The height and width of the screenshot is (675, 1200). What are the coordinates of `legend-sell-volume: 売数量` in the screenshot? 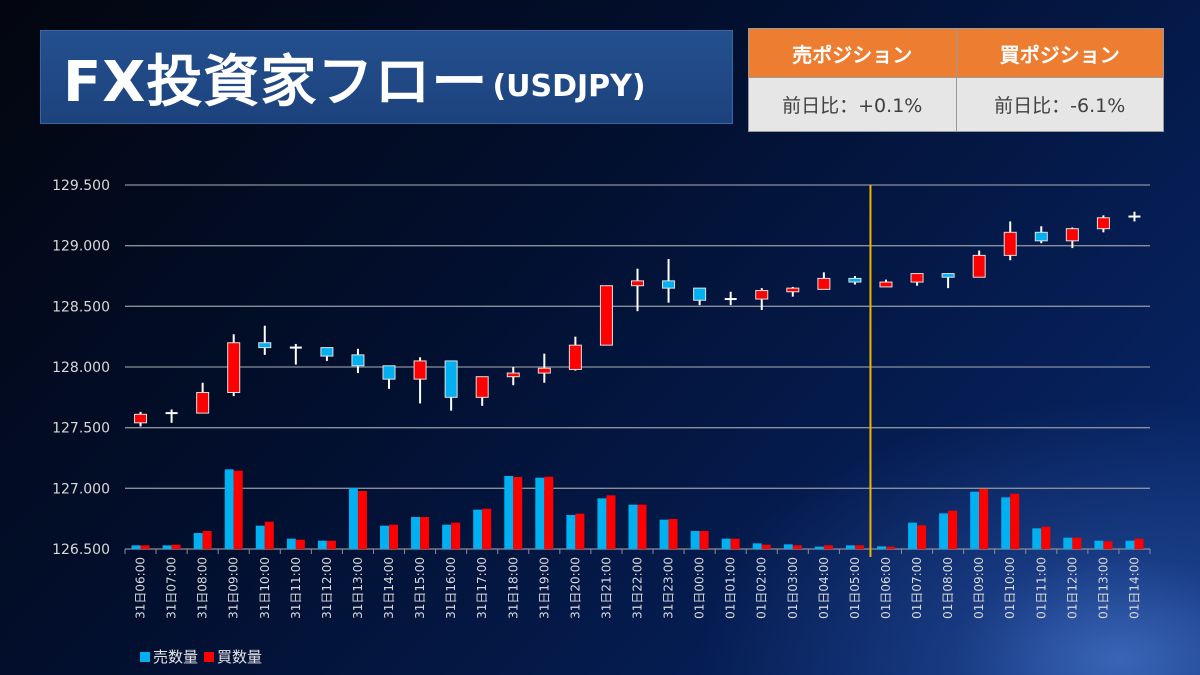 It's located at (176, 657).